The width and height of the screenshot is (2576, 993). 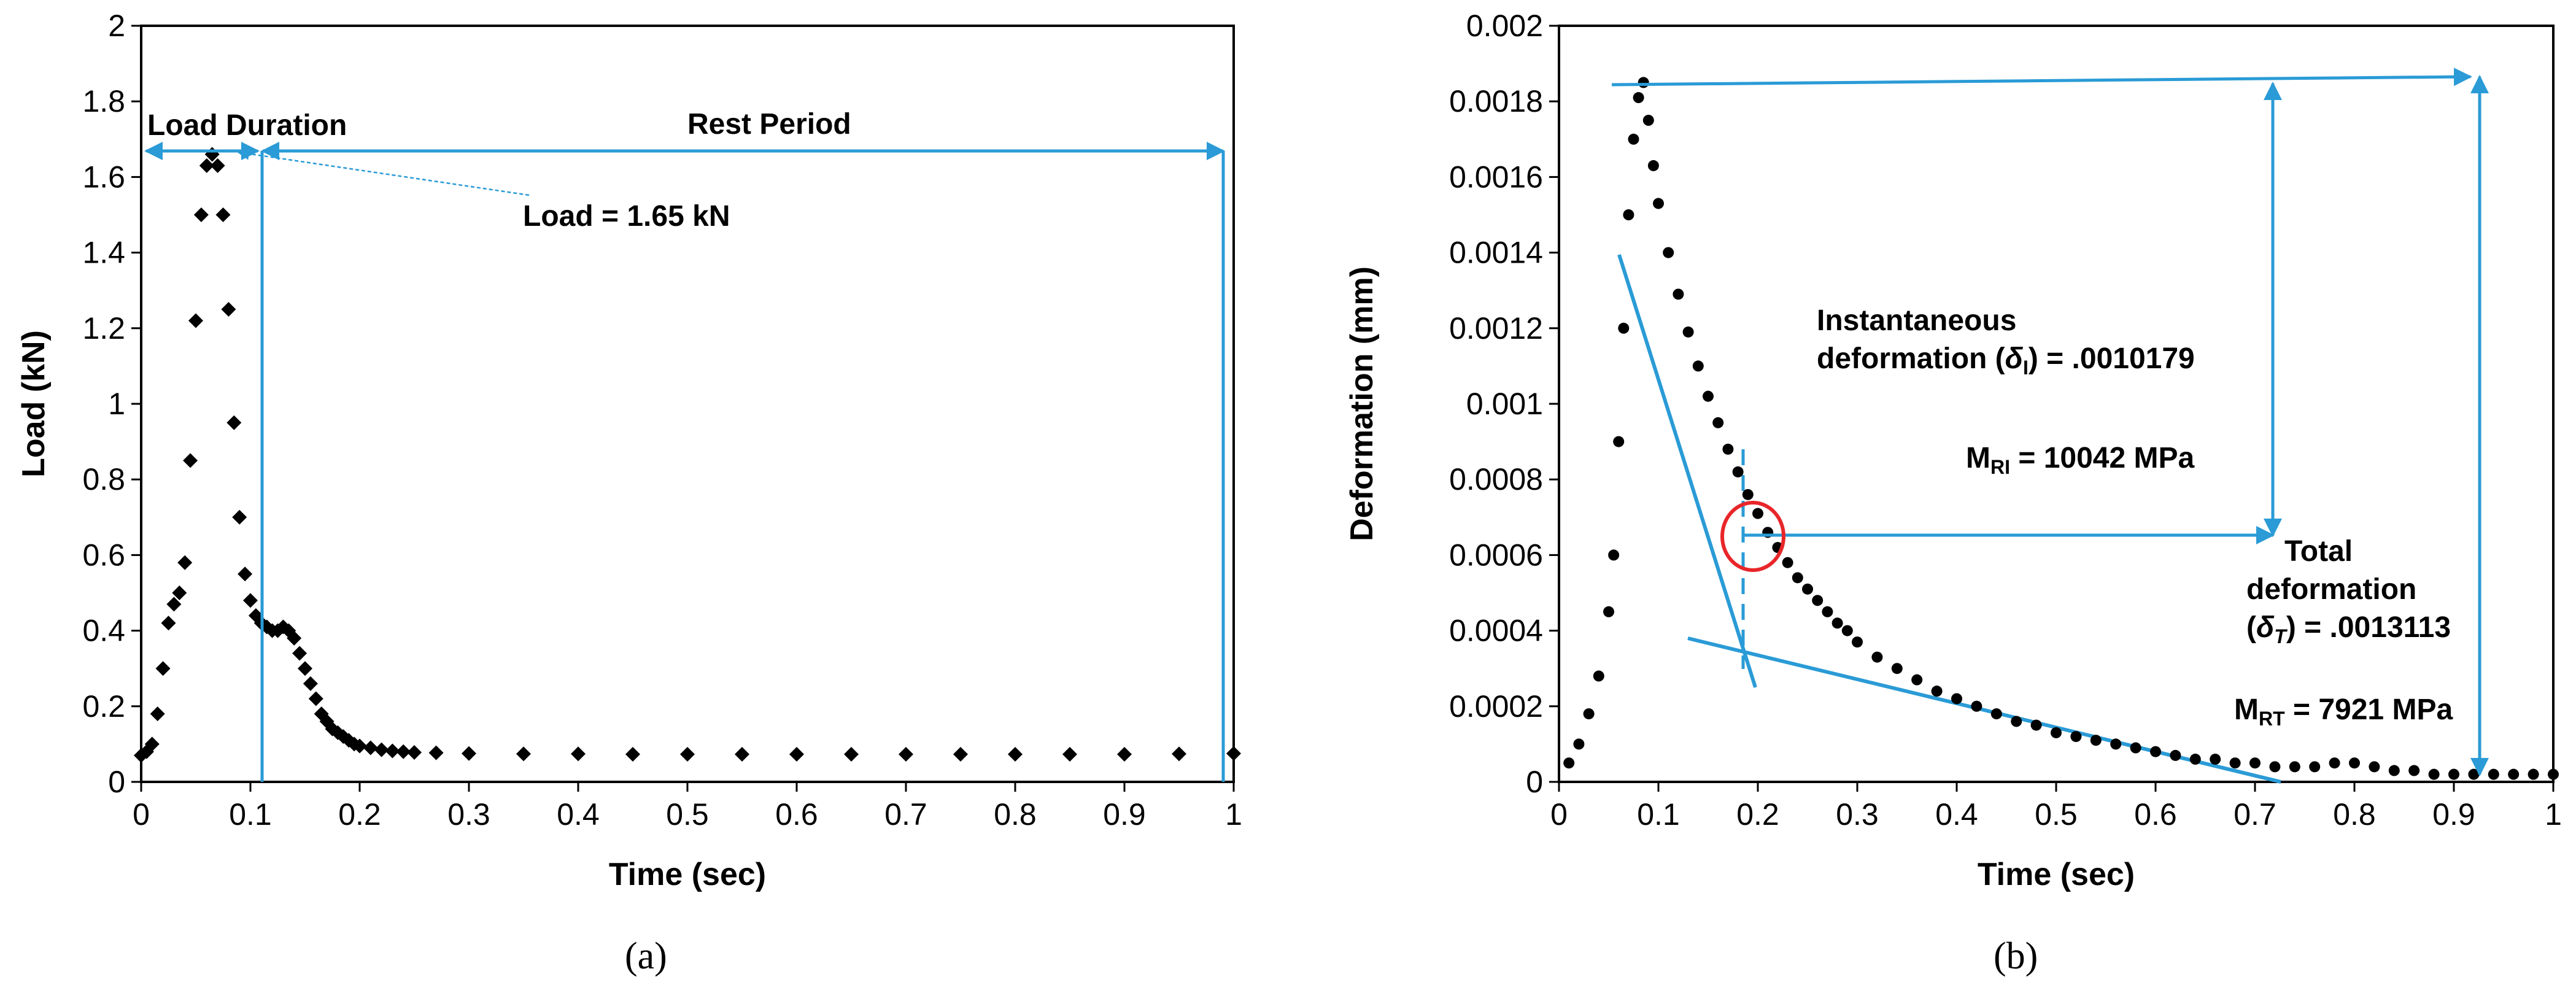 I want to click on chart-b-total-open: (, so click(x=2251, y=627).